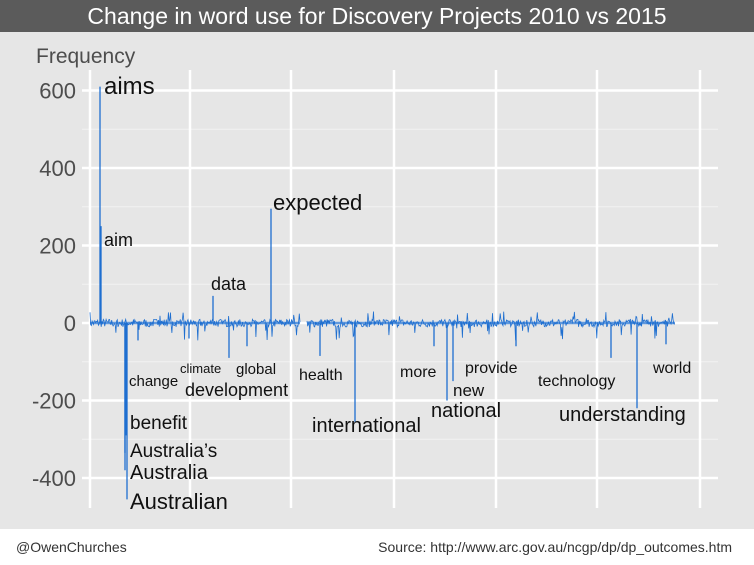 The image size is (754, 565). What do you see at coordinates (236, 390) in the screenshot?
I see `label-development: development` at bounding box center [236, 390].